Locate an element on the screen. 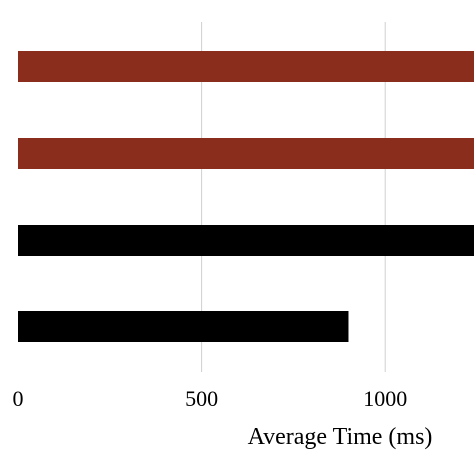 This screenshot has height=474, width=474. x-tick-labels: 05001000150020002500 is located at coordinates (210, 398).